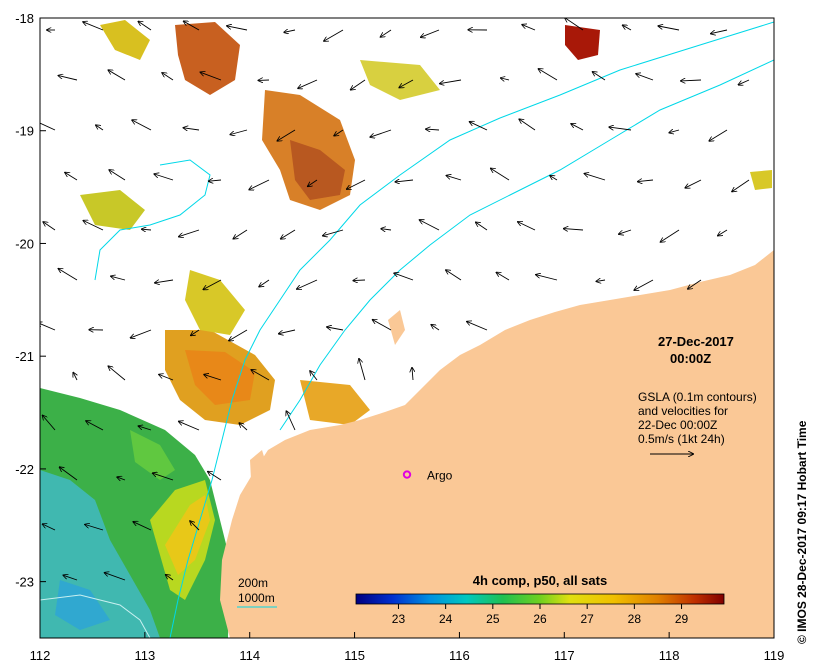  Describe the element at coordinates (696, 350) in the screenshot. I see `date-annotation: 27-Dec-2017 00:00Z` at that location.